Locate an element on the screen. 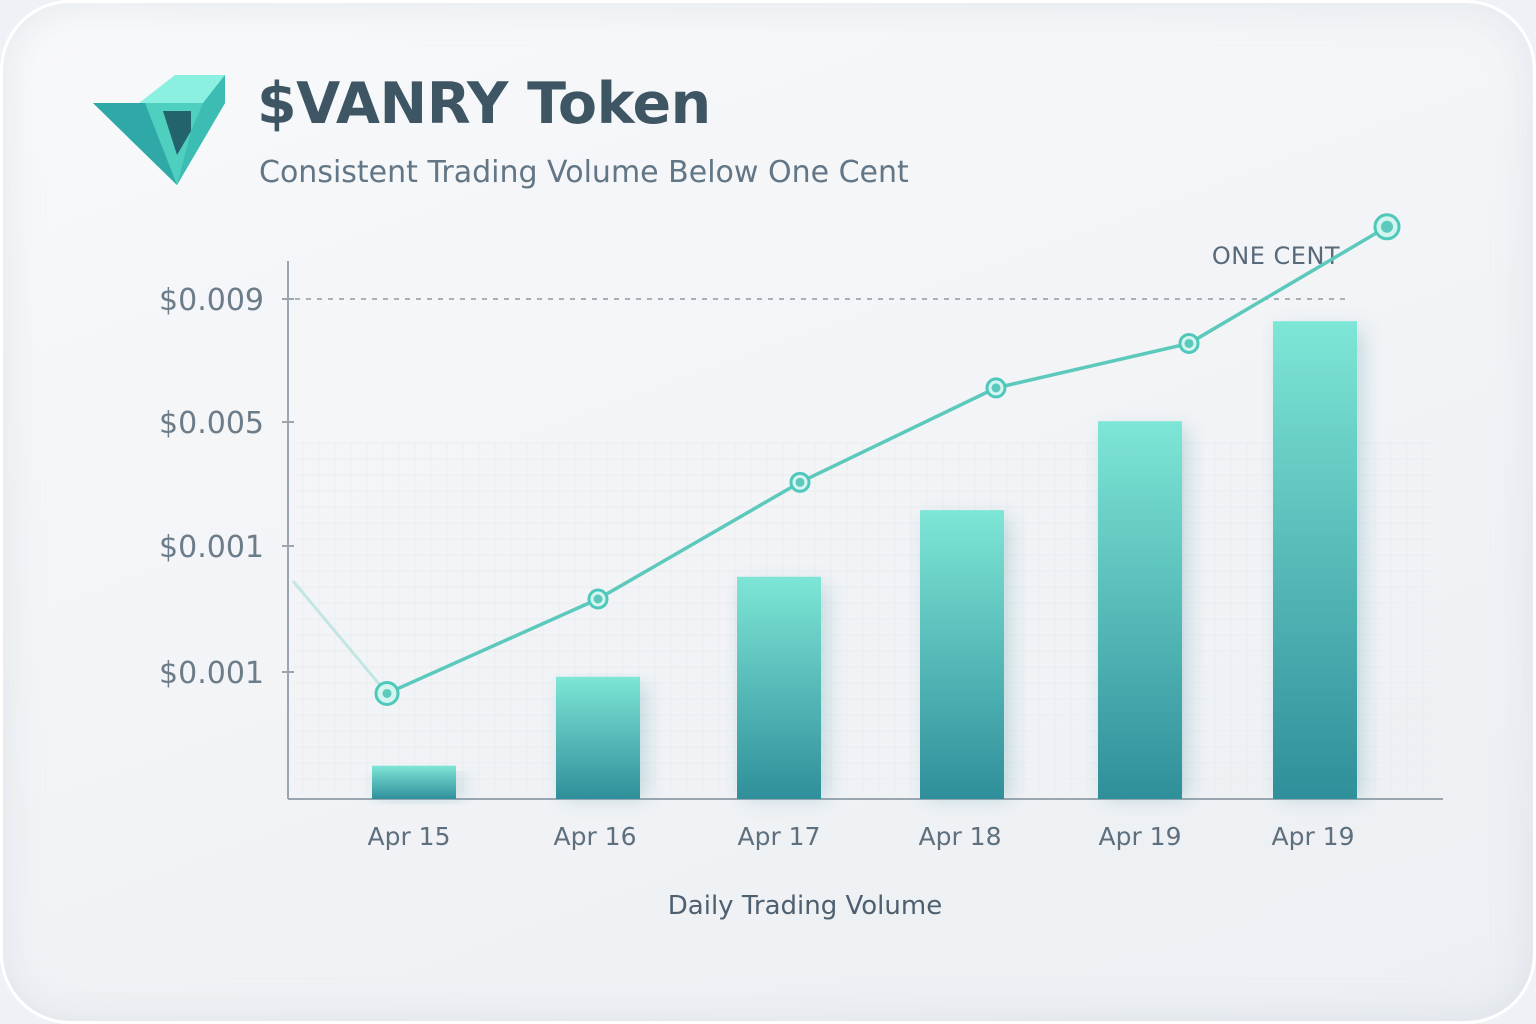  y-tick-label: $0.009 is located at coordinates (211, 300).